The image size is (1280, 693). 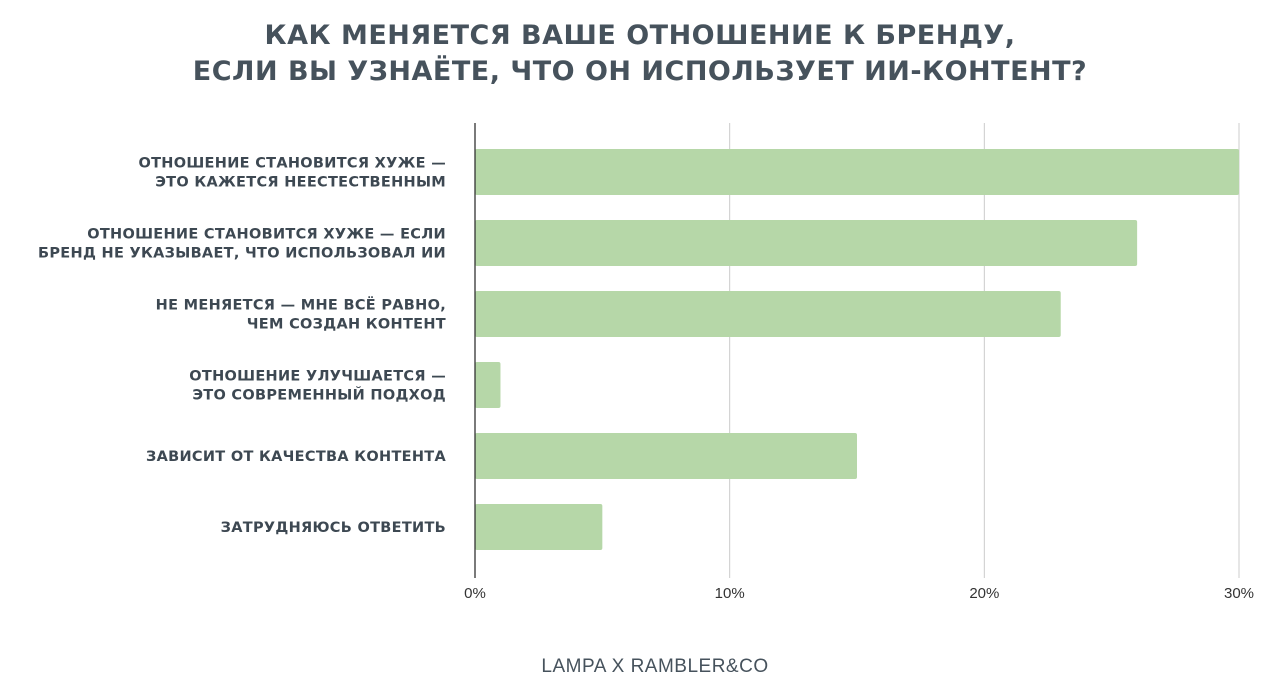 I want to click on x-tick-label: 20%, so click(x=984, y=593).